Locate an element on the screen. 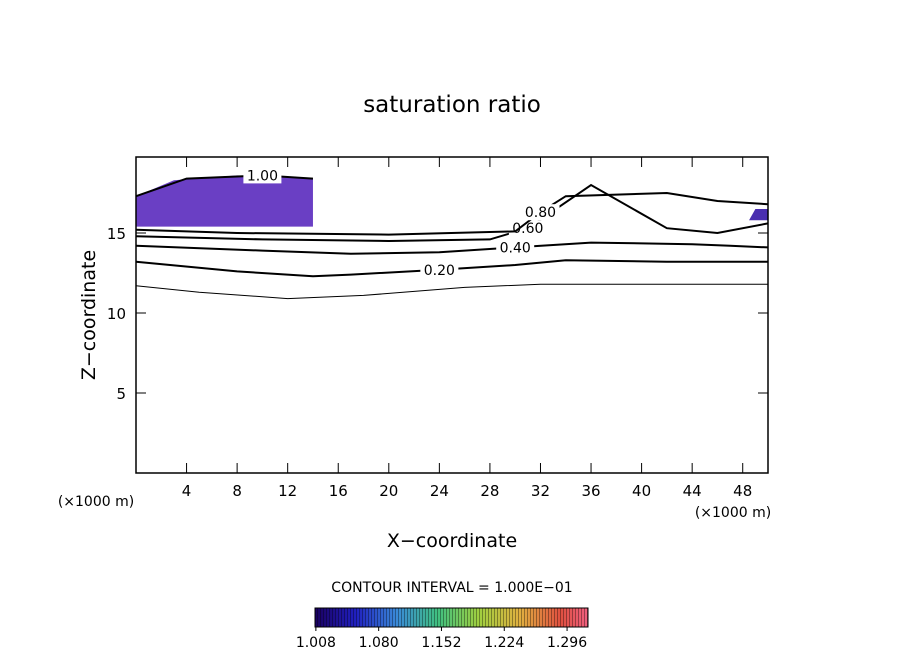  contour-label: 0.80 is located at coordinates (540, 213).